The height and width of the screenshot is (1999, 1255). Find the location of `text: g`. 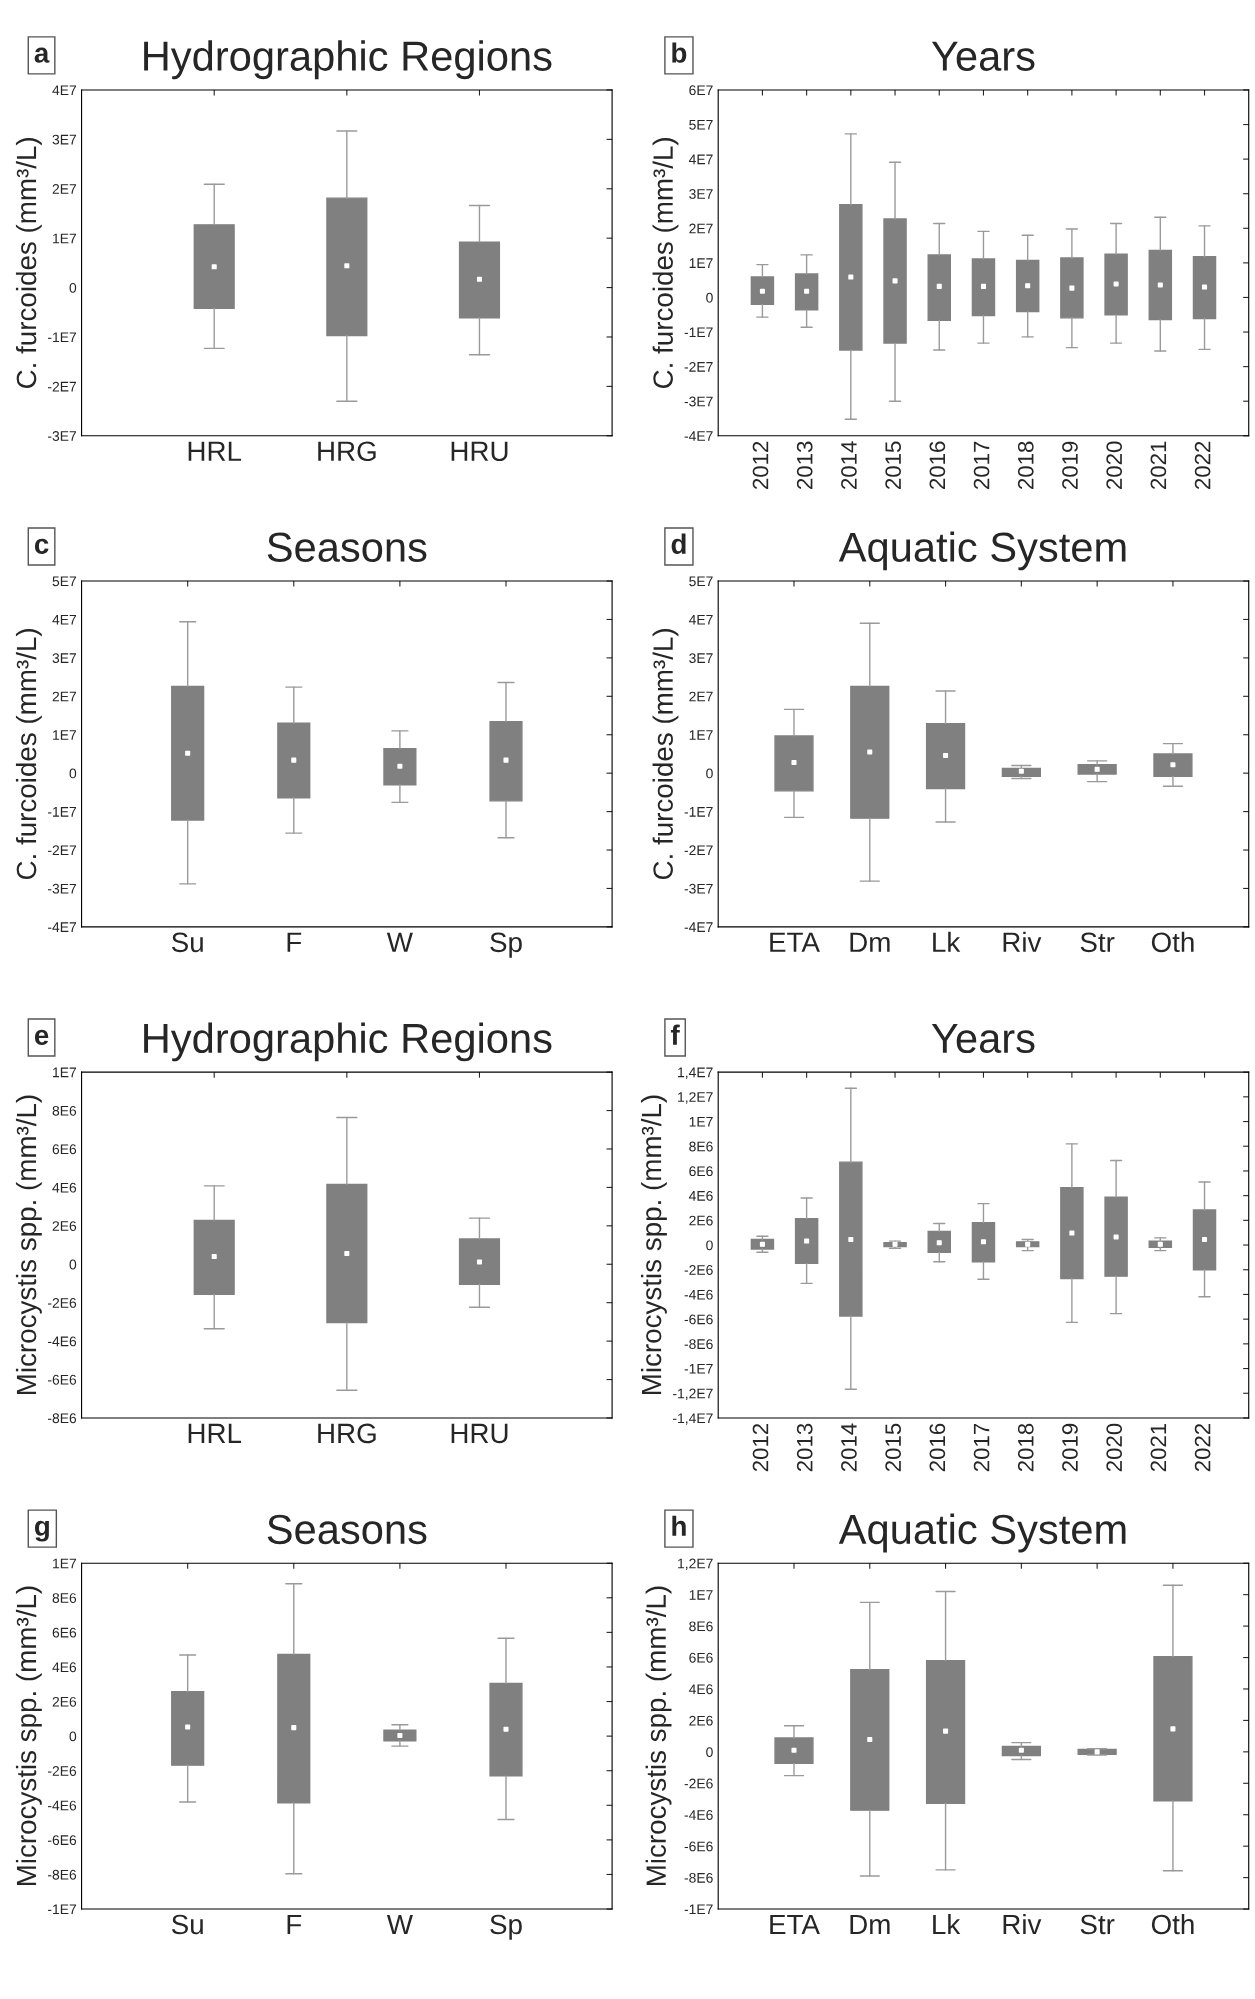

text: g is located at coordinates (41, 1531).